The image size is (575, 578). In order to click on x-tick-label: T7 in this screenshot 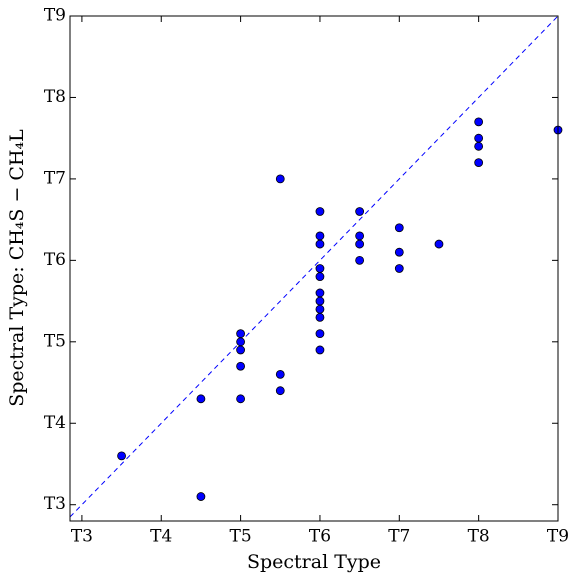, I will do `click(399, 537)`.